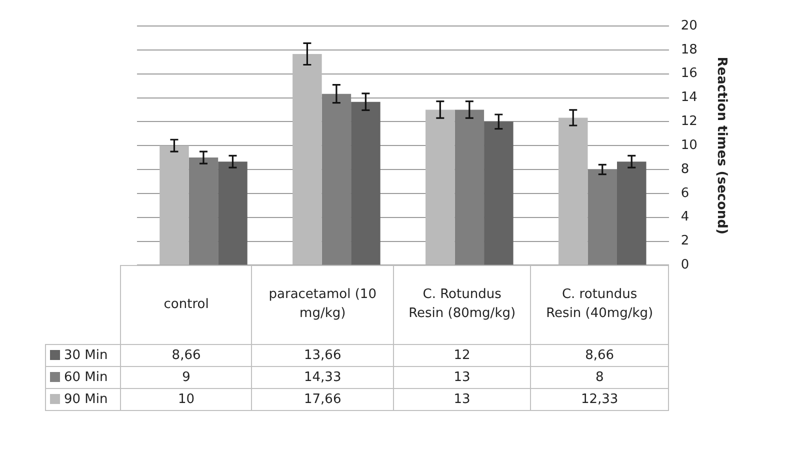  Describe the element at coordinates (689, 50) in the screenshot. I see `y-tick-label: 18` at that location.